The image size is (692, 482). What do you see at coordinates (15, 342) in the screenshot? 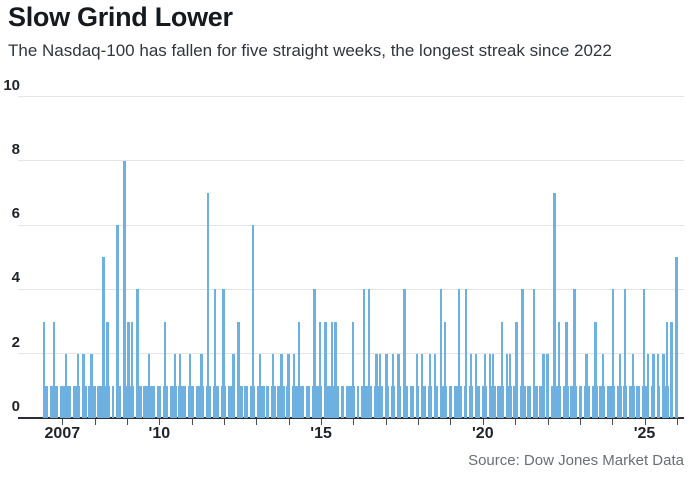
I see `y-axis-tick-label: 2` at bounding box center [15, 342].